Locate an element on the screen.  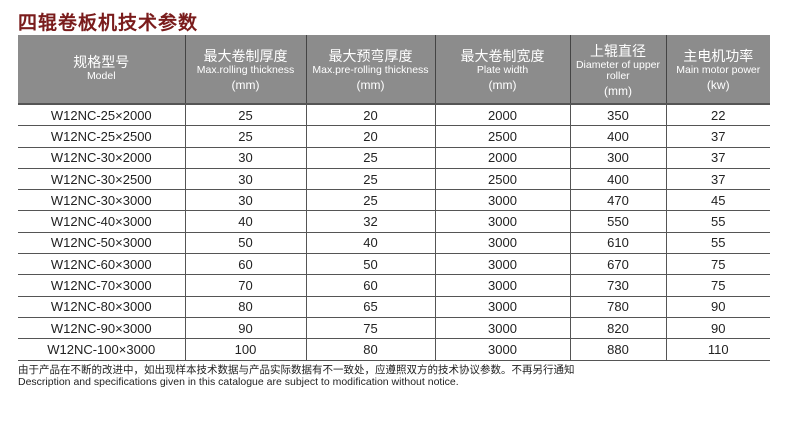
table-row: W12NC-80×3000 80 65 3000 780 90 is located at coordinates (394, 307).